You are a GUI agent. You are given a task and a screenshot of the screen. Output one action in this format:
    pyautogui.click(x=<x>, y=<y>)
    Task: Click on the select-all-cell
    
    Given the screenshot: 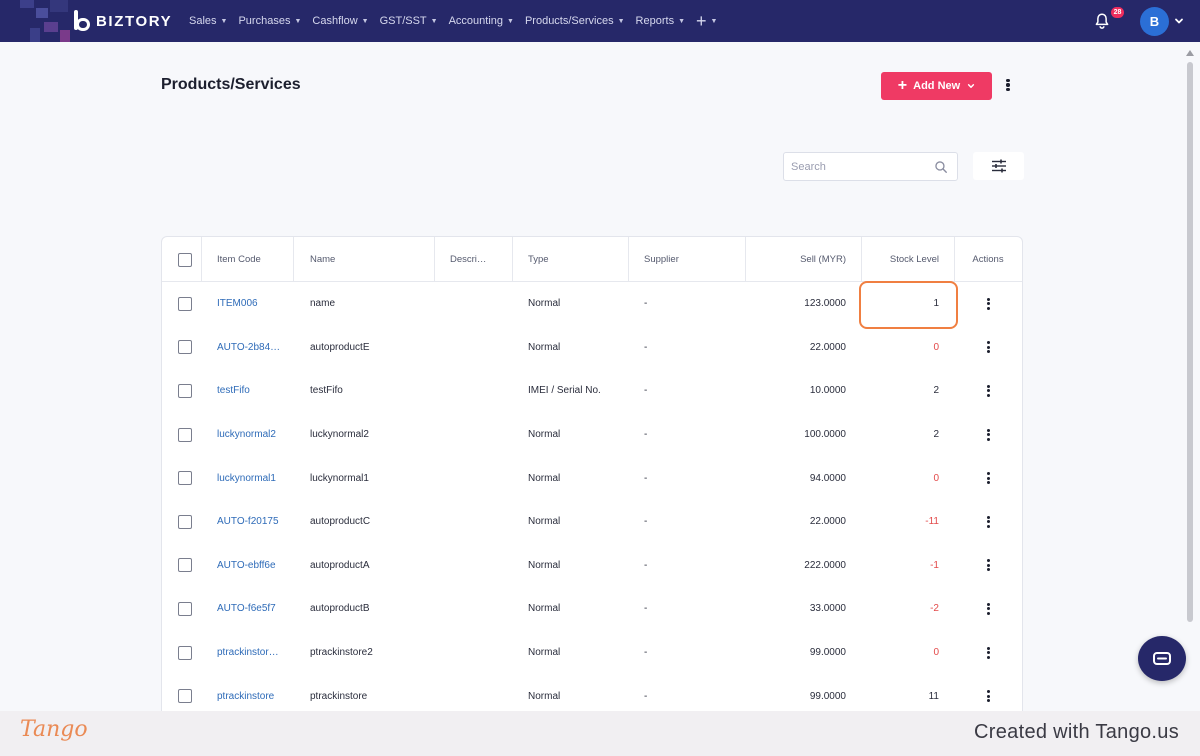 What is the action you would take?
    pyautogui.click(x=188, y=259)
    